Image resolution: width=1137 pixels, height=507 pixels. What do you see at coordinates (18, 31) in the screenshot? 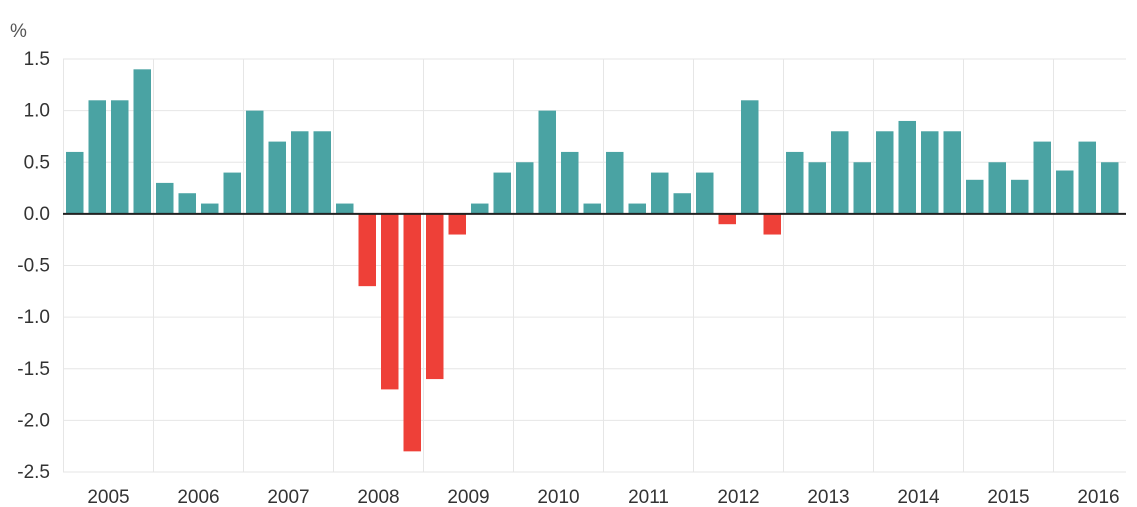
I see `y-axis-unit-label: %` at bounding box center [18, 31].